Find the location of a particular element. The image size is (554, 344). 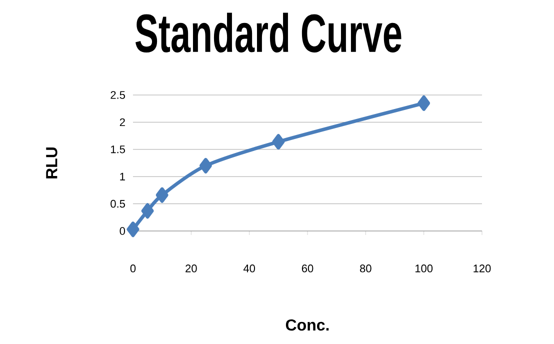

y-axis-title: RLU is located at coordinates (52, 163).